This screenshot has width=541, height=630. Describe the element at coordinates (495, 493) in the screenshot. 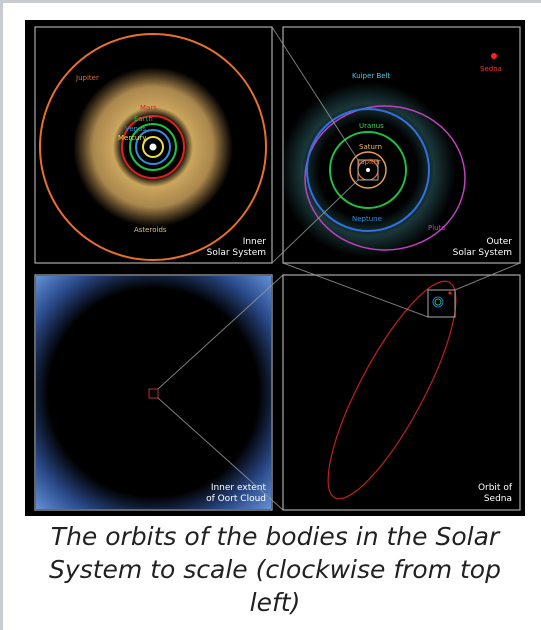

I see `panel-title: Orbit of Sedna` at that location.